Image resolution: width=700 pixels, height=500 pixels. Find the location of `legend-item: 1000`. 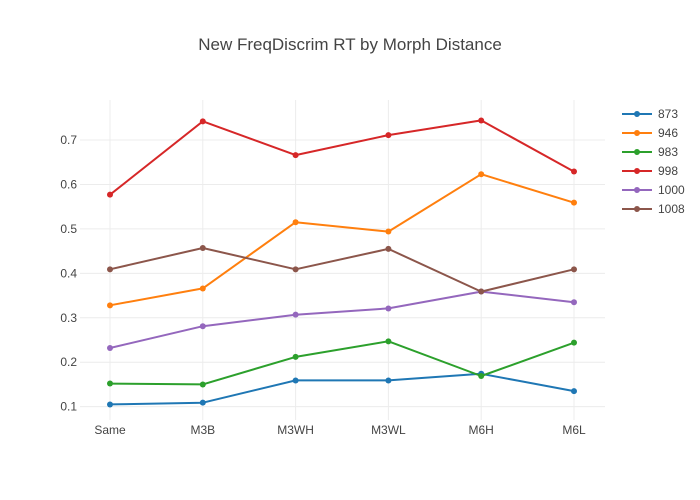

legend-item: 1000 is located at coordinates (653, 190).